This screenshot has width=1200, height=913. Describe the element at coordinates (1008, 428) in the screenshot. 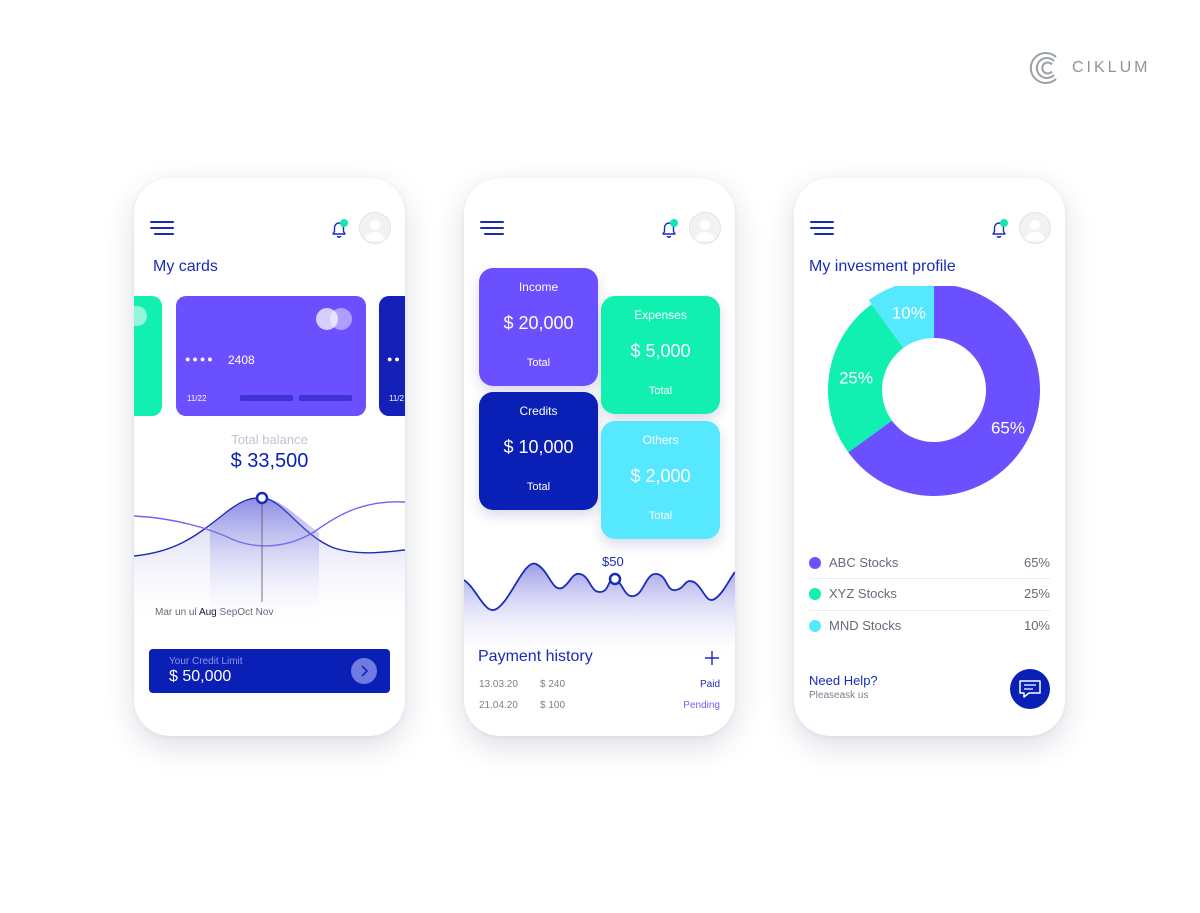

I see `donut-slice-label: 65%` at that location.